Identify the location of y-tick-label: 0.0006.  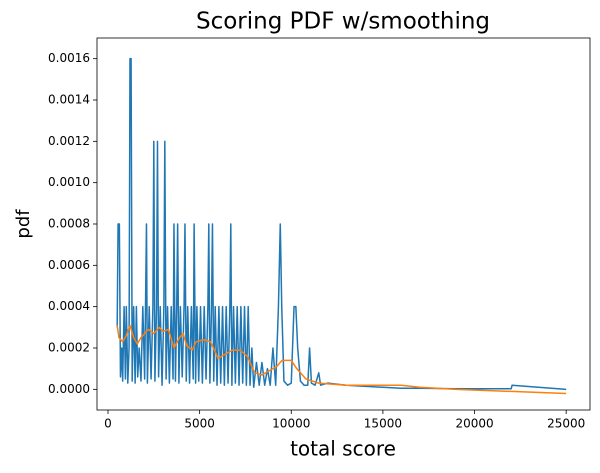
(69, 265).